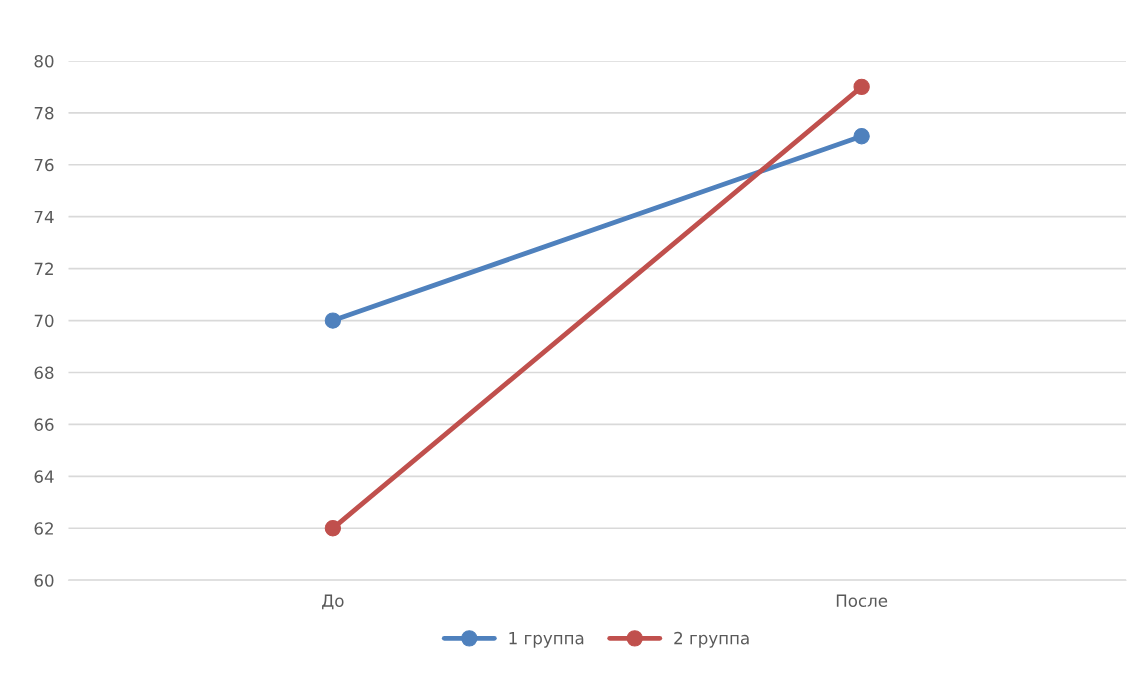  Describe the element at coordinates (43, 268) in the screenshot. I see `y-tick-label: 72` at that location.